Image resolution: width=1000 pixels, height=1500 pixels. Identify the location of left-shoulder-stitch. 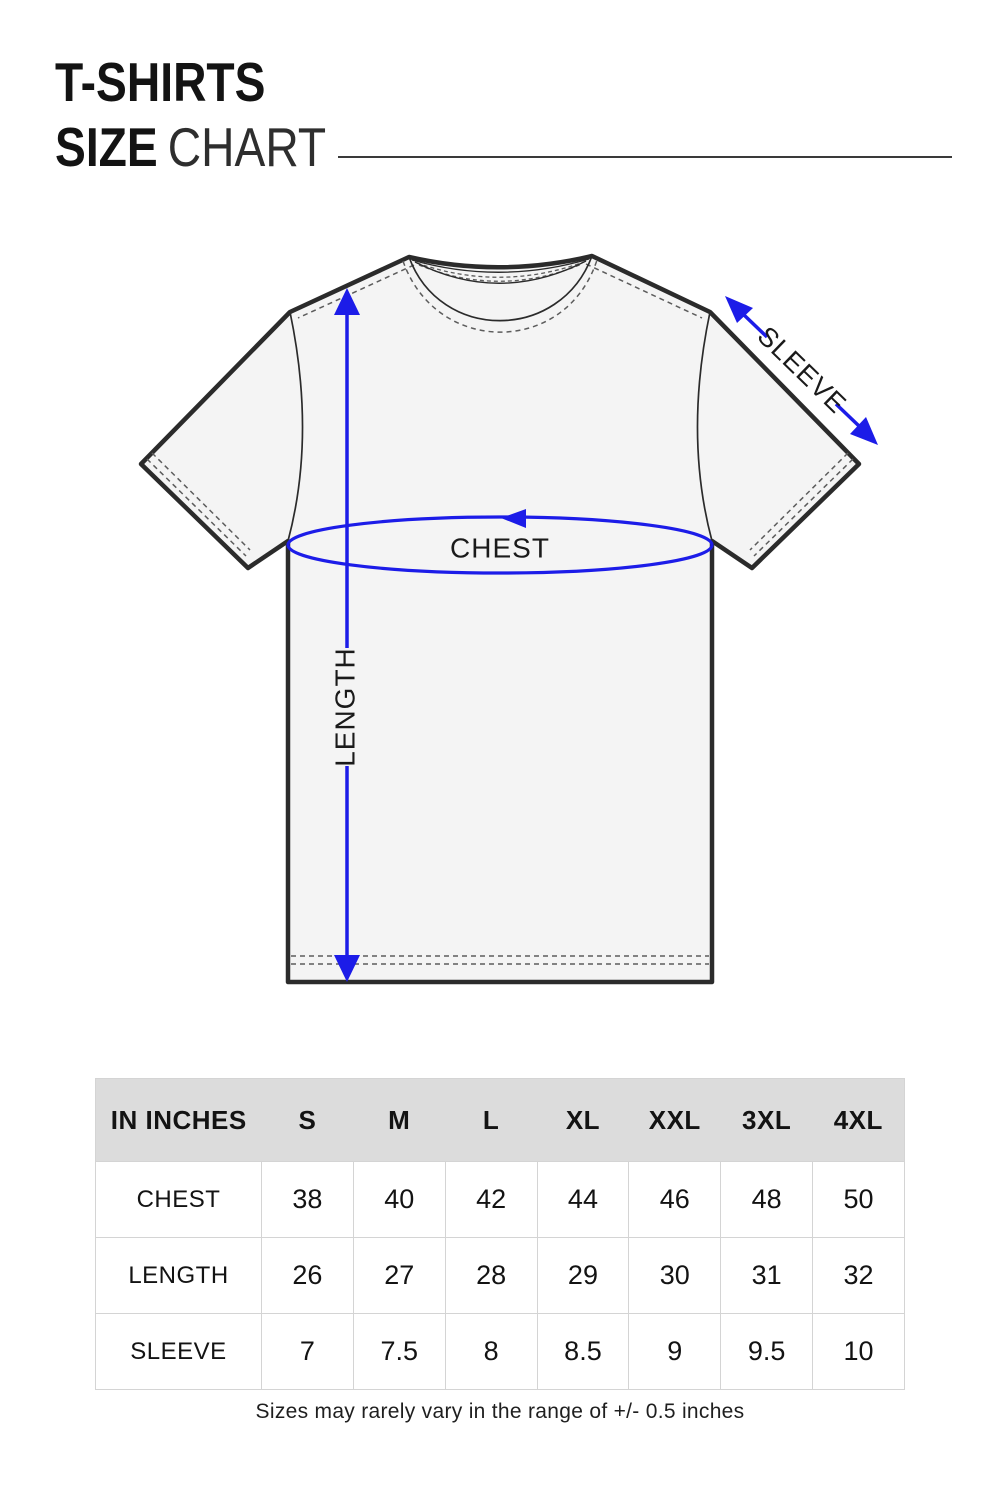
(356, 291).